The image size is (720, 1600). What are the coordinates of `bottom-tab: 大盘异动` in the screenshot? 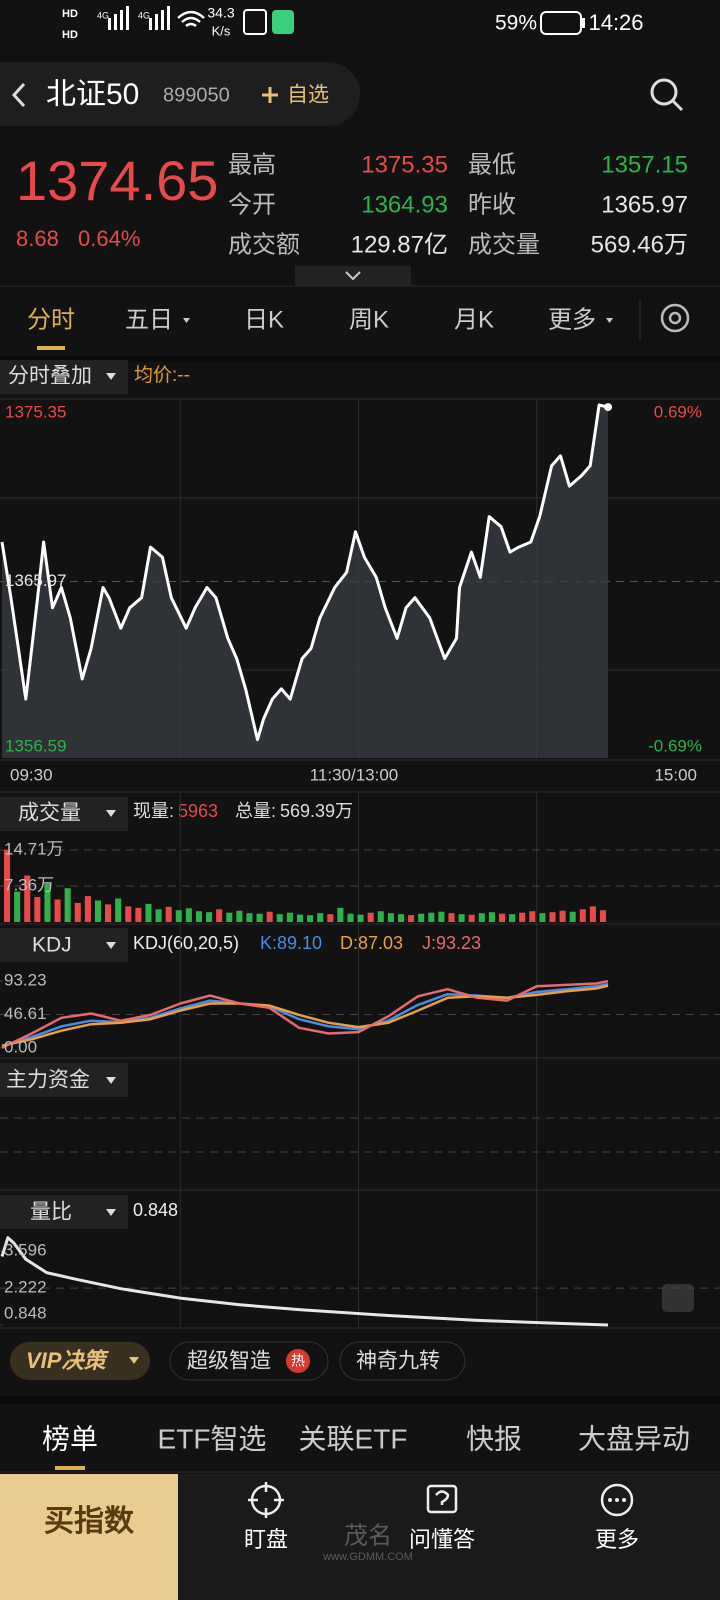 It's located at (634, 1438).